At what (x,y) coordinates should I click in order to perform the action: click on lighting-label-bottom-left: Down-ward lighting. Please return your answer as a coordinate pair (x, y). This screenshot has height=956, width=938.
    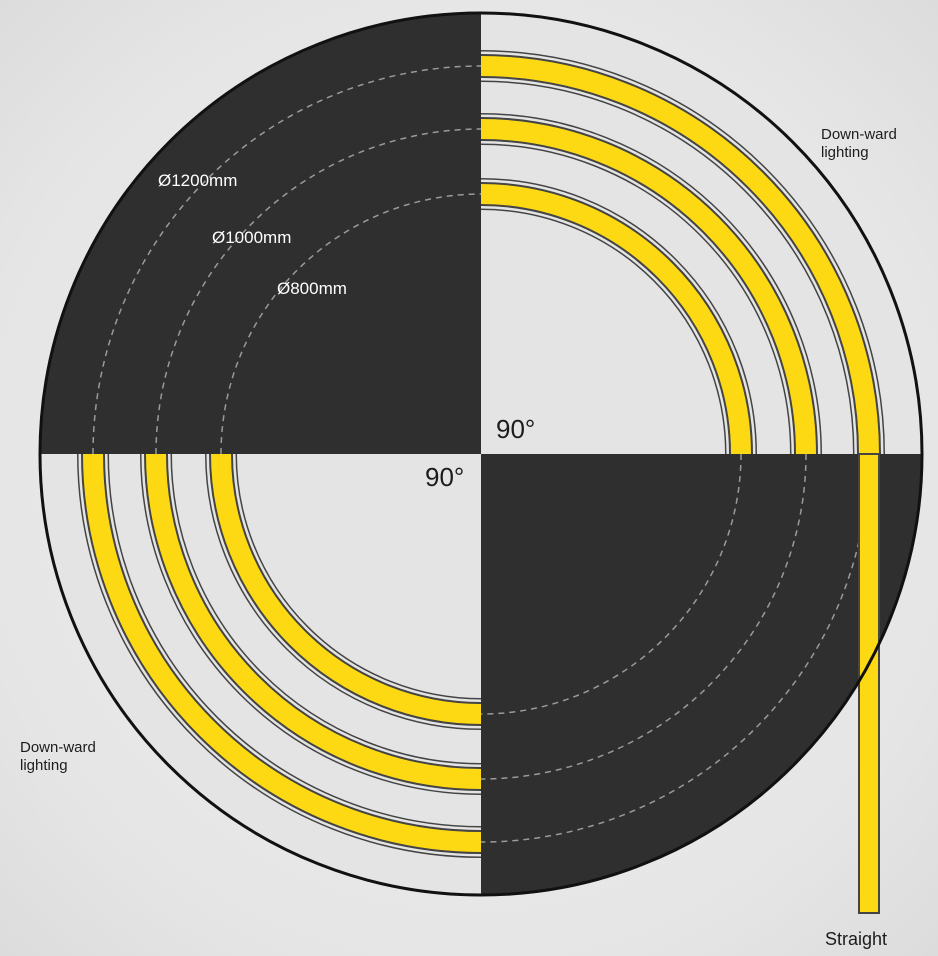
    Looking at the image, I should click on (58, 756).